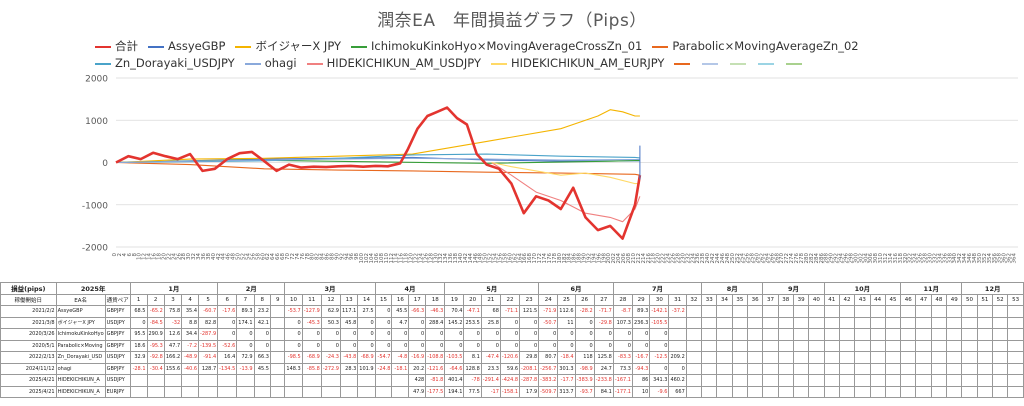 The width and height of the screenshot is (1024, 406). I want to click on x-tick-label: 86, so click(328, 256).